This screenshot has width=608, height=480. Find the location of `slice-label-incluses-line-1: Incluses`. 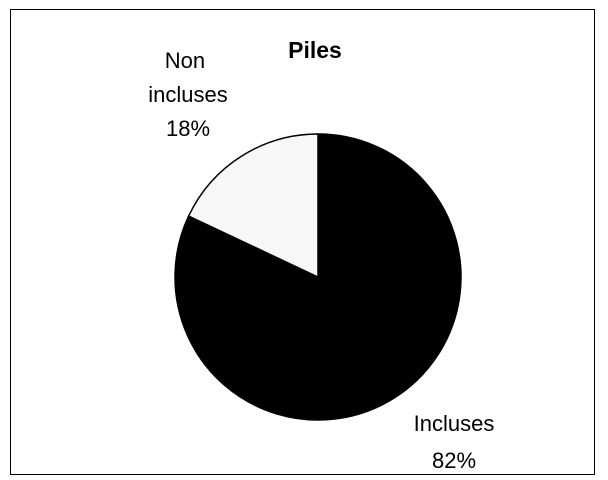

slice-label-incluses-line-1: Incluses is located at coordinates (454, 423).